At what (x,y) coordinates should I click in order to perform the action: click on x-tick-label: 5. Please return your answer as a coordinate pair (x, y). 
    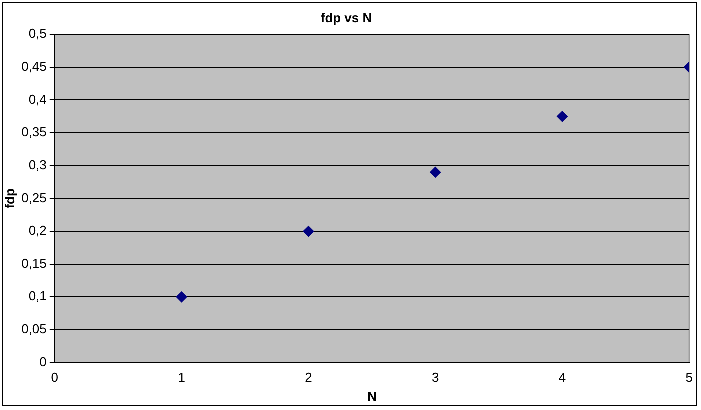
    Looking at the image, I should click on (689, 378).